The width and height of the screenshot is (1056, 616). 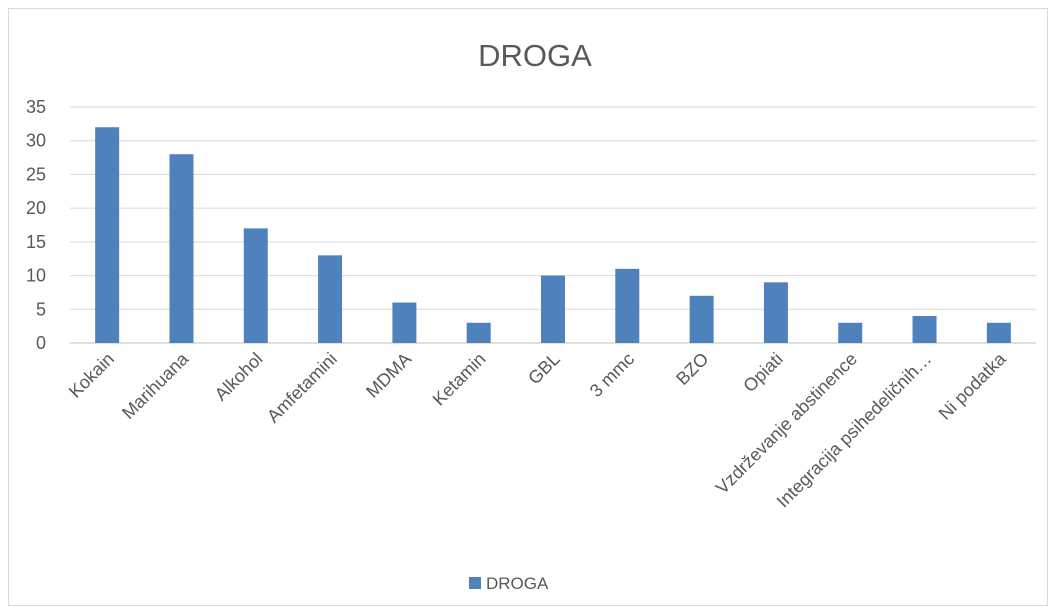 I want to click on x-category-label: 3 mmc, so click(x=612, y=375).